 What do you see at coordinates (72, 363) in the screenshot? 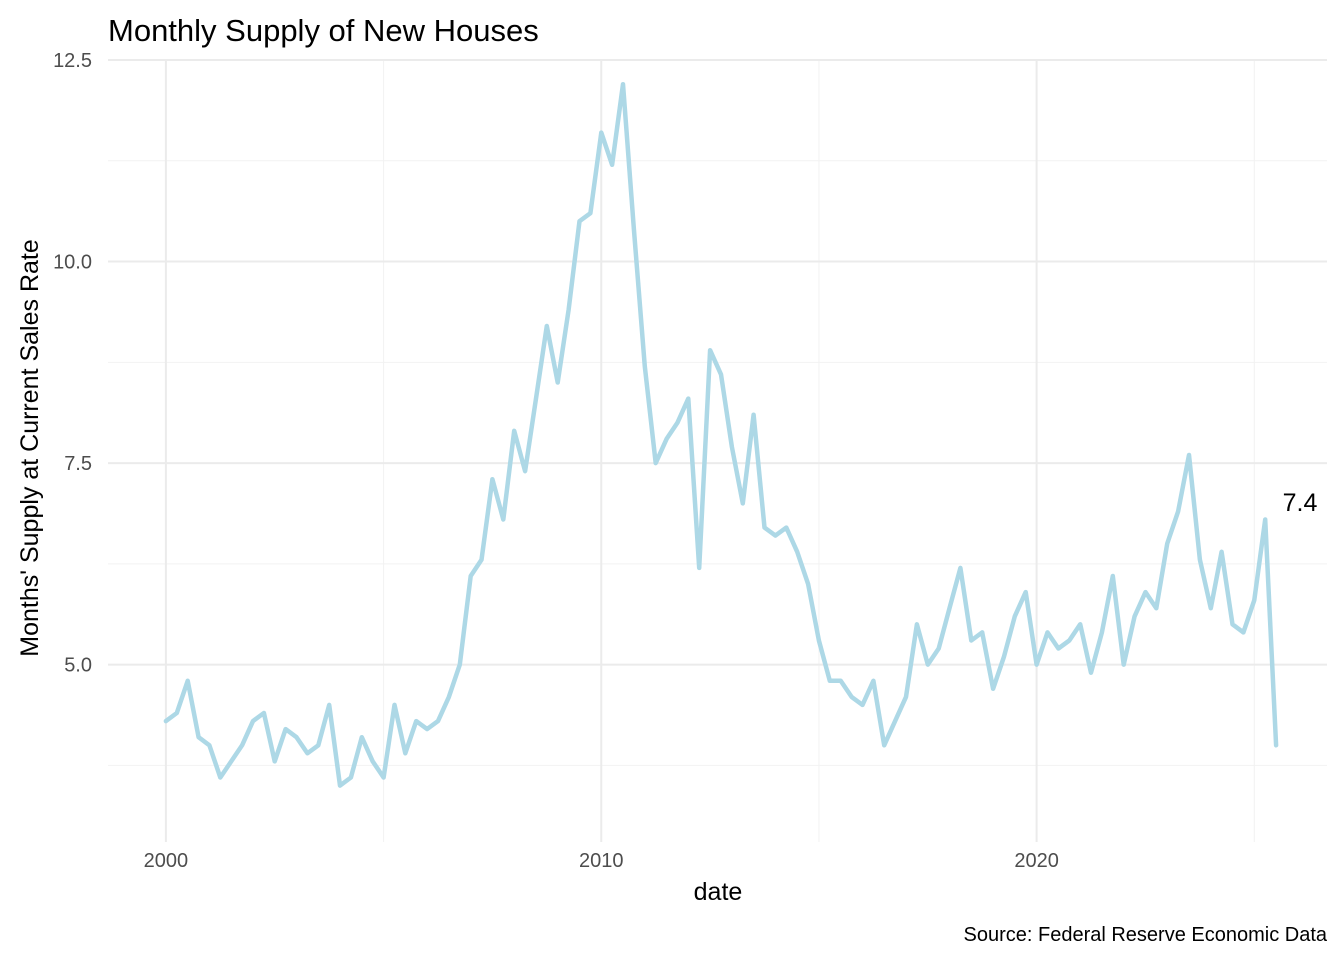
I see `y-axis-ticks: 5.0 7.5 10.0 12.5` at bounding box center [72, 363].